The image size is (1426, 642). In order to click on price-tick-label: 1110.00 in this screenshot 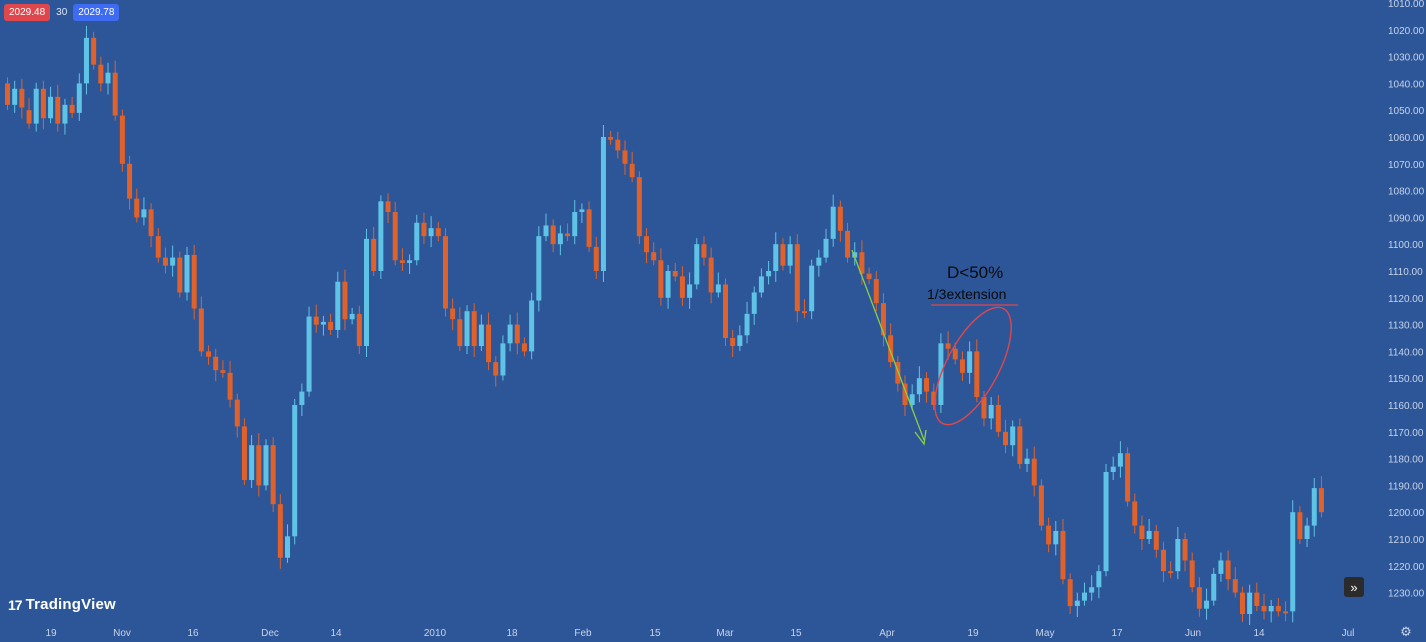, I will do `click(1405, 272)`.